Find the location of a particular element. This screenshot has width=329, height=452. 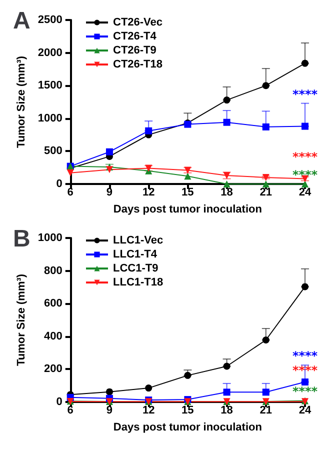

y-tick-label: 400 is located at coordinates (53, 336).